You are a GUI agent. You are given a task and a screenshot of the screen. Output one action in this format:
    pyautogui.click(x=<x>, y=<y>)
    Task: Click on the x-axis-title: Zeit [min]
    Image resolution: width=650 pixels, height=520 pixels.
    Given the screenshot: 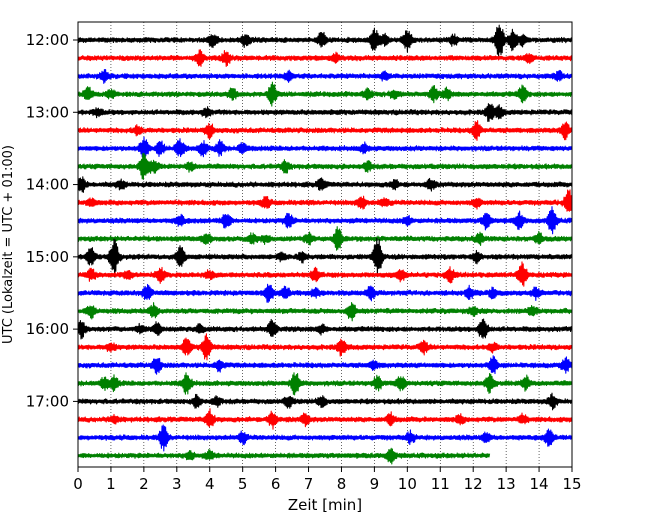 What is the action you would take?
    pyautogui.click(x=325, y=505)
    